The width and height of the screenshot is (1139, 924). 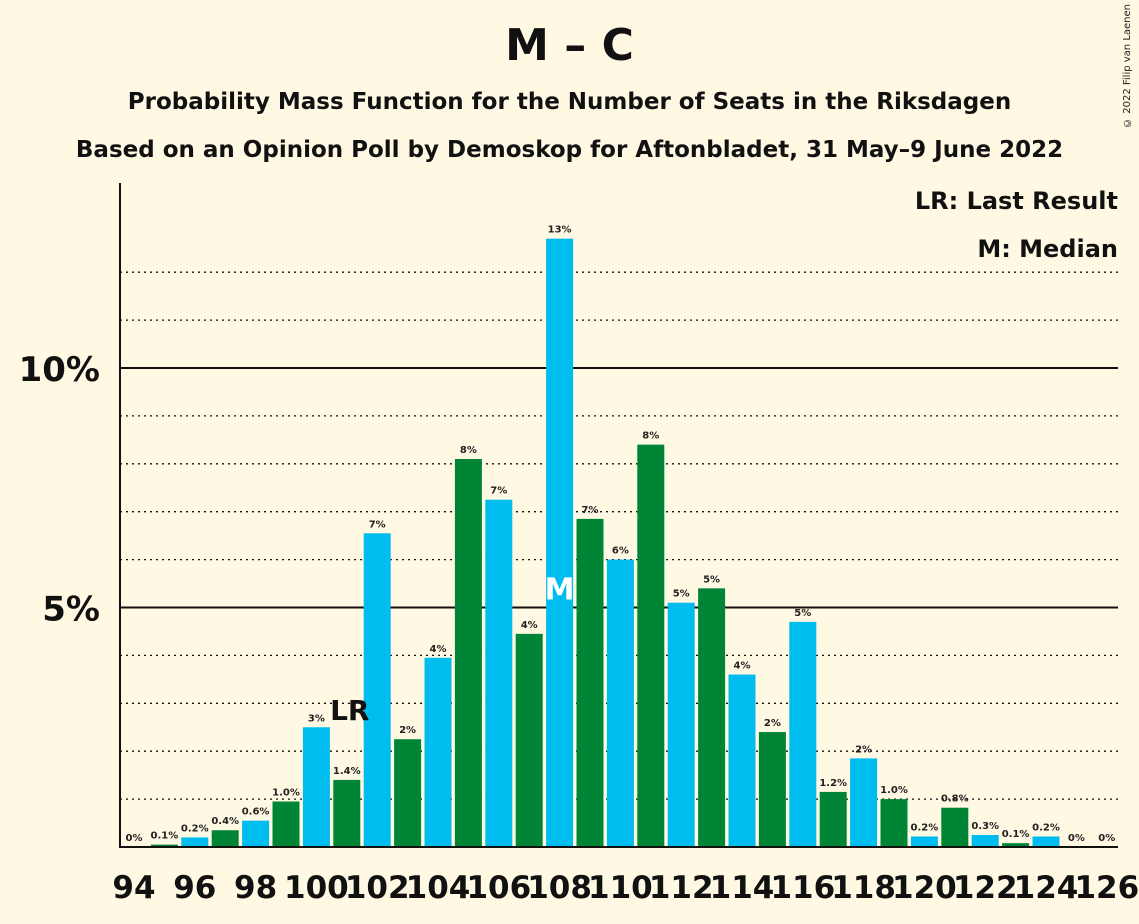 What do you see at coordinates (985, 888) in the screenshot?
I see `x-tick-label: 122` at bounding box center [985, 888].